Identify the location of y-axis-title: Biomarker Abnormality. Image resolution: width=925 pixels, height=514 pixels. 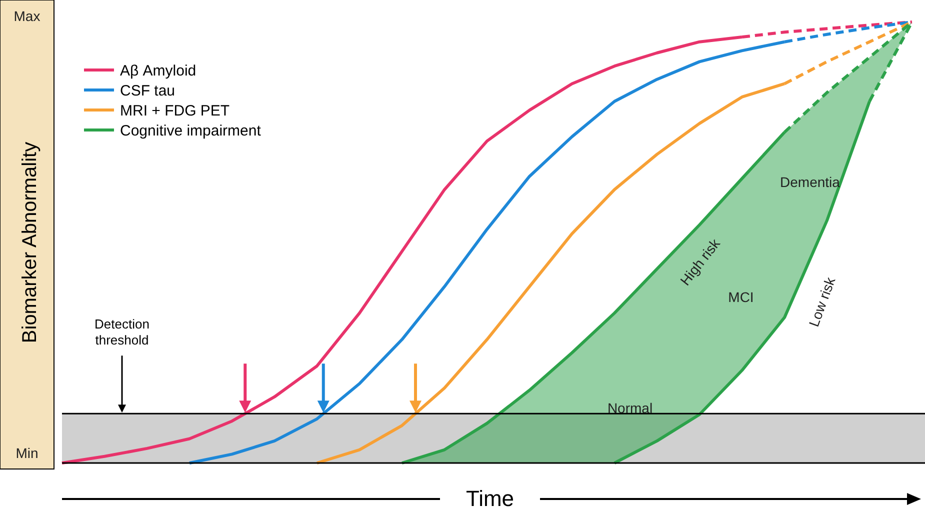
(30, 243).